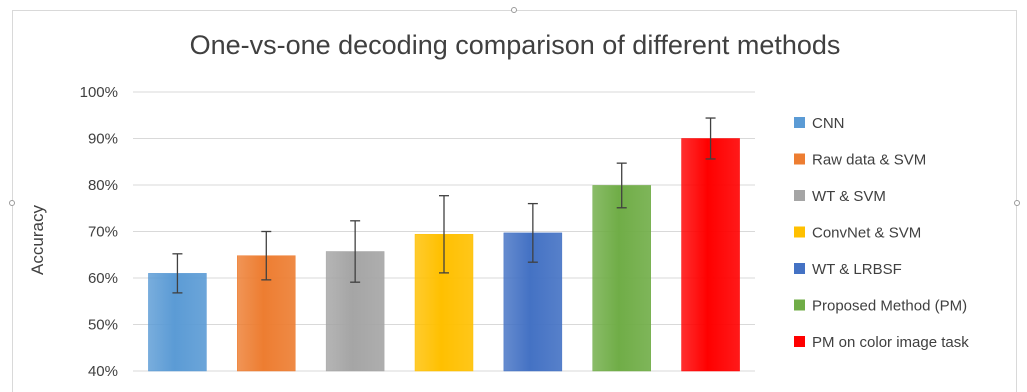  Describe the element at coordinates (12, 203) in the screenshot. I see `resize-handle-left` at that location.